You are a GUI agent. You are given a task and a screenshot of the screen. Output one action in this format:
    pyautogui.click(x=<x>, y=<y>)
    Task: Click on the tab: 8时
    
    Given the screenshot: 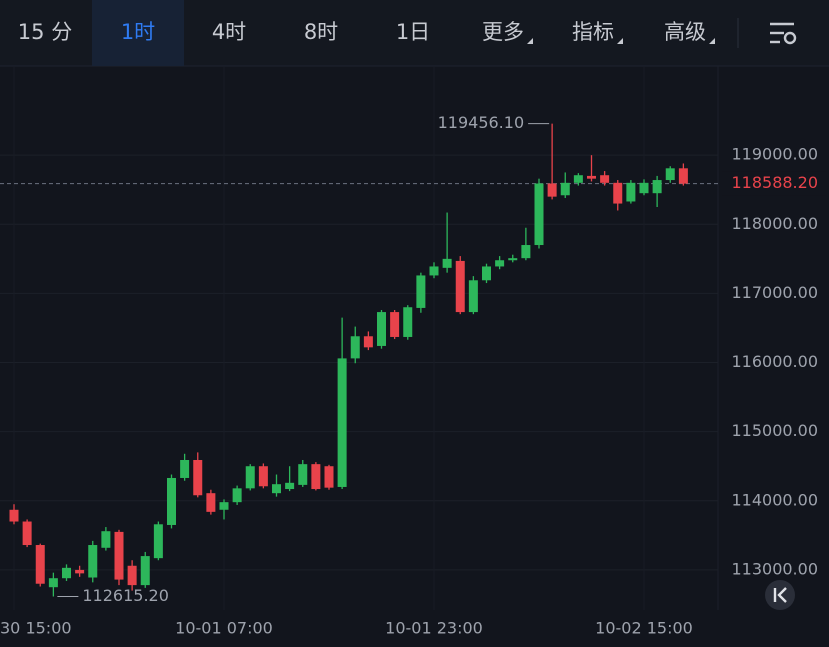 What is the action you would take?
    pyautogui.click(x=321, y=32)
    